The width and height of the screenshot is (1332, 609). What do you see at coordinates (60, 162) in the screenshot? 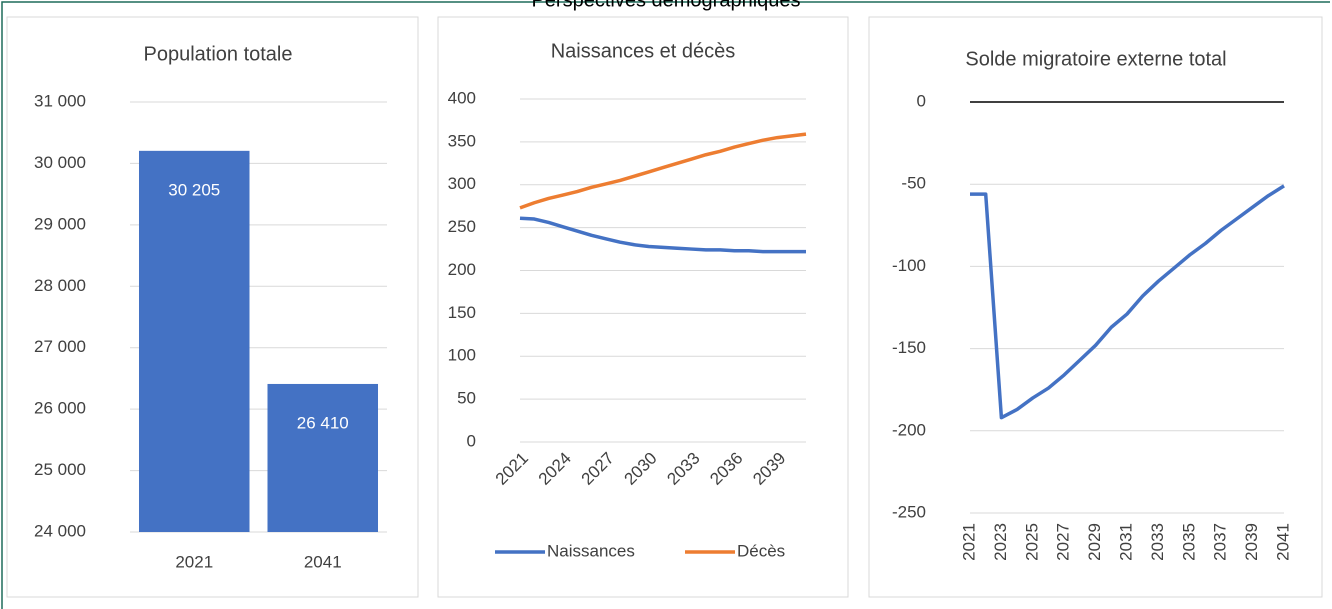
I see `y-tick-label: 30 000` at bounding box center [60, 162].